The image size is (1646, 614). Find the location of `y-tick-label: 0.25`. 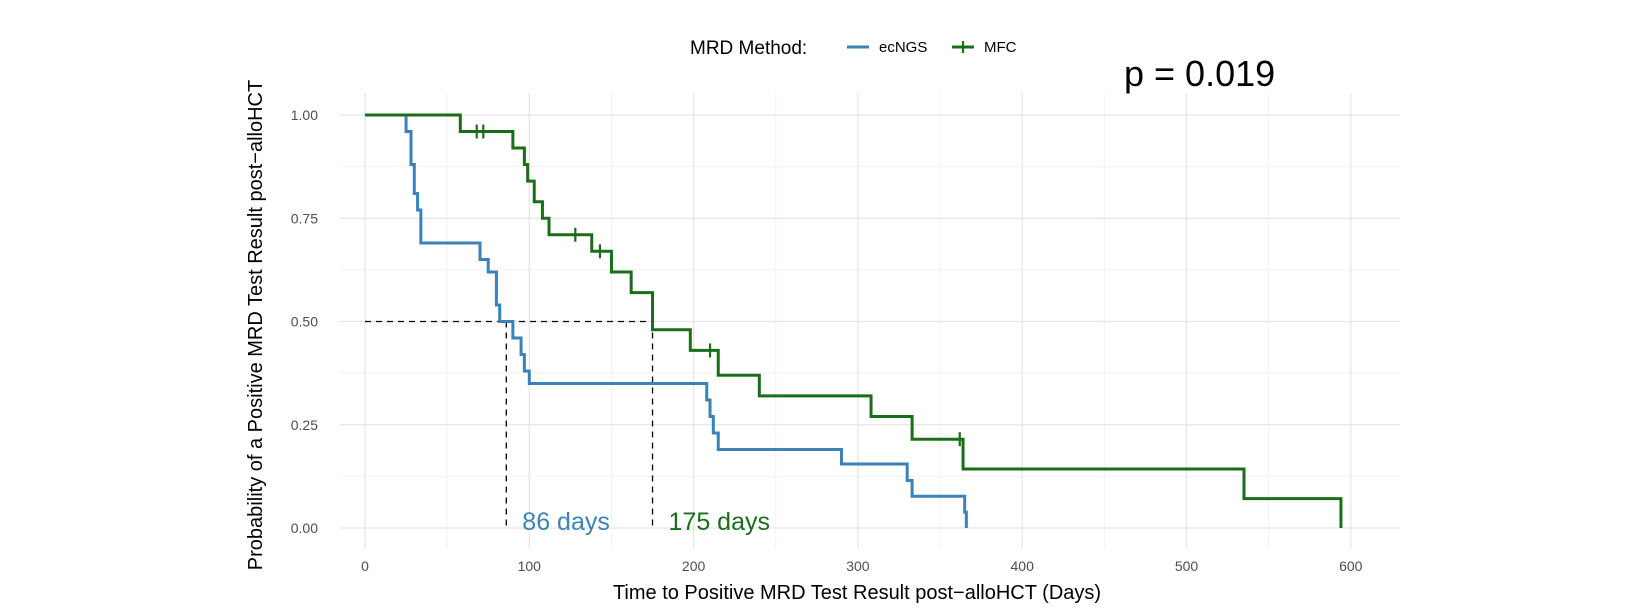

y-tick-label: 0.25 is located at coordinates (304, 425).